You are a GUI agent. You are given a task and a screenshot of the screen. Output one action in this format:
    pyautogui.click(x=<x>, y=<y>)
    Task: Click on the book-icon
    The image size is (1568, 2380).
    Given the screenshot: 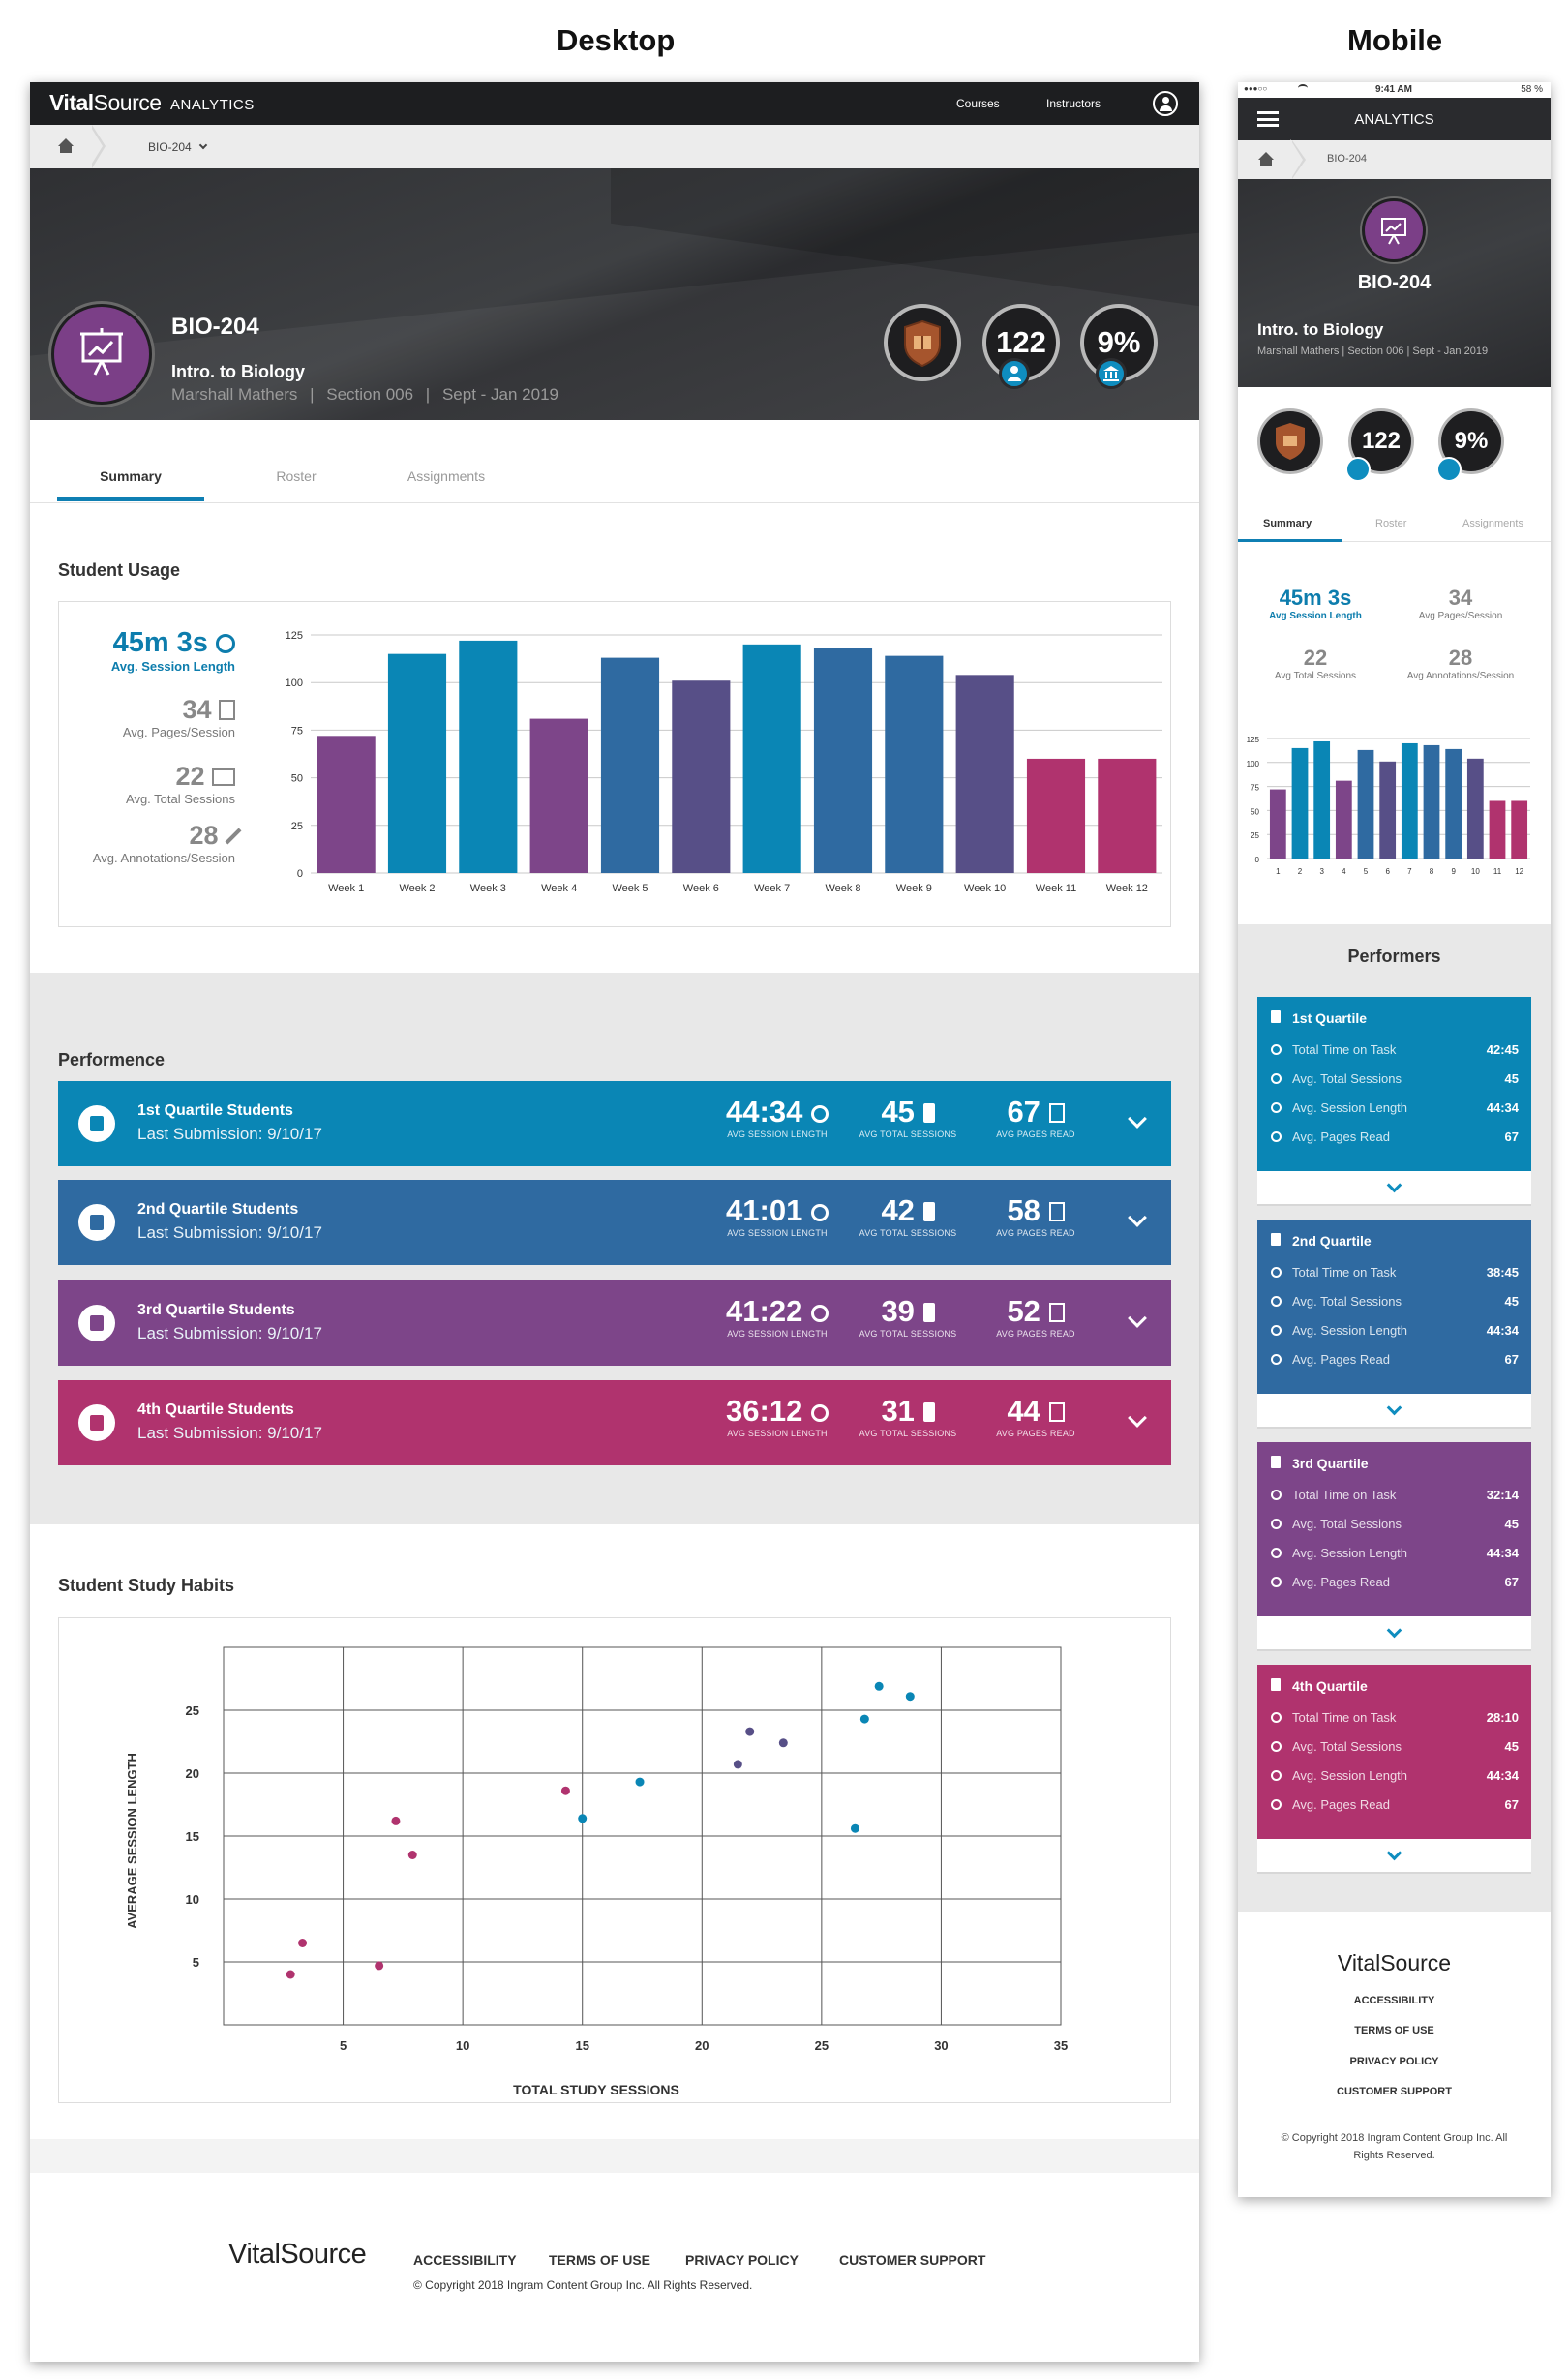 What is the action you would take?
    pyautogui.click(x=1276, y=1016)
    